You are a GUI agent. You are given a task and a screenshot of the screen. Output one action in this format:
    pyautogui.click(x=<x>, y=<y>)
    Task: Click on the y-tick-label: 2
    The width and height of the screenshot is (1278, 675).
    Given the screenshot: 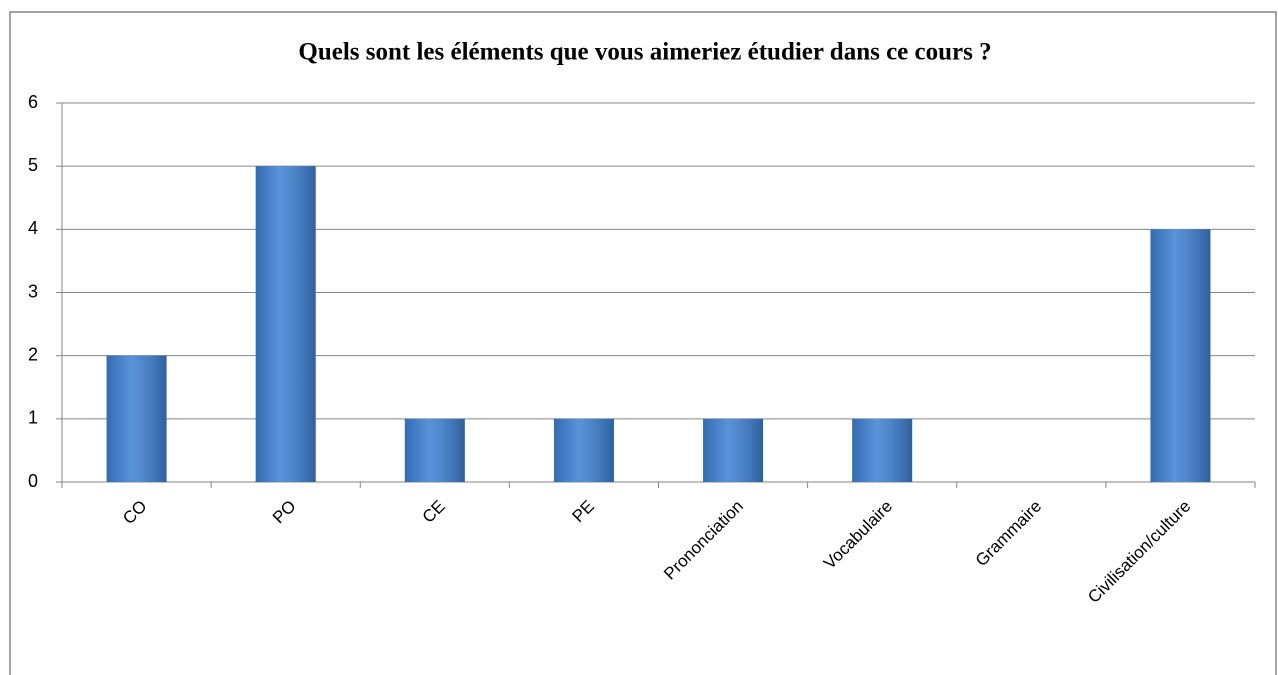 What is the action you would take?
    pyautogui.click(x=33, y=354)
    